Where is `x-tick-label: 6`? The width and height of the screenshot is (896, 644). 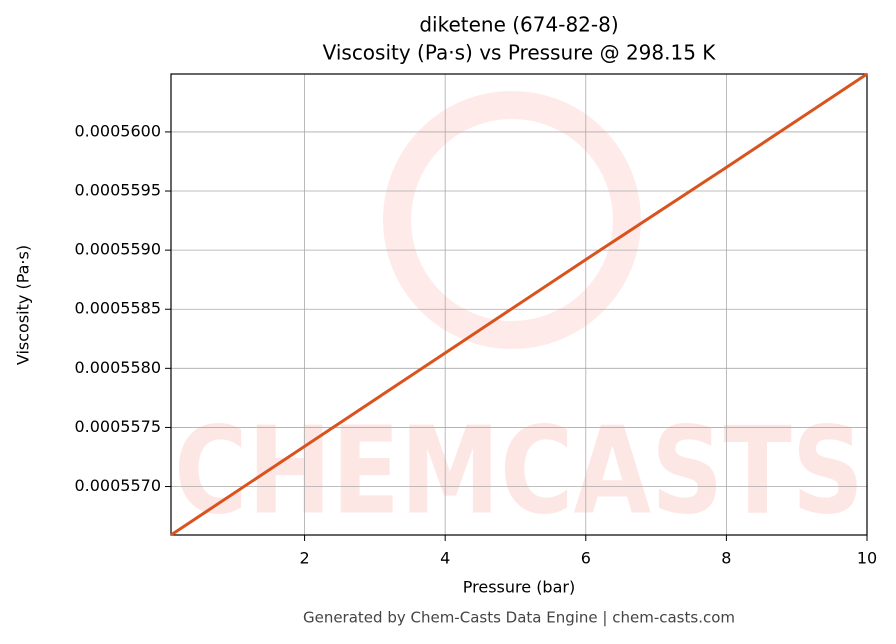 x-tick-label: 6 is located at coordinates (586, 558).